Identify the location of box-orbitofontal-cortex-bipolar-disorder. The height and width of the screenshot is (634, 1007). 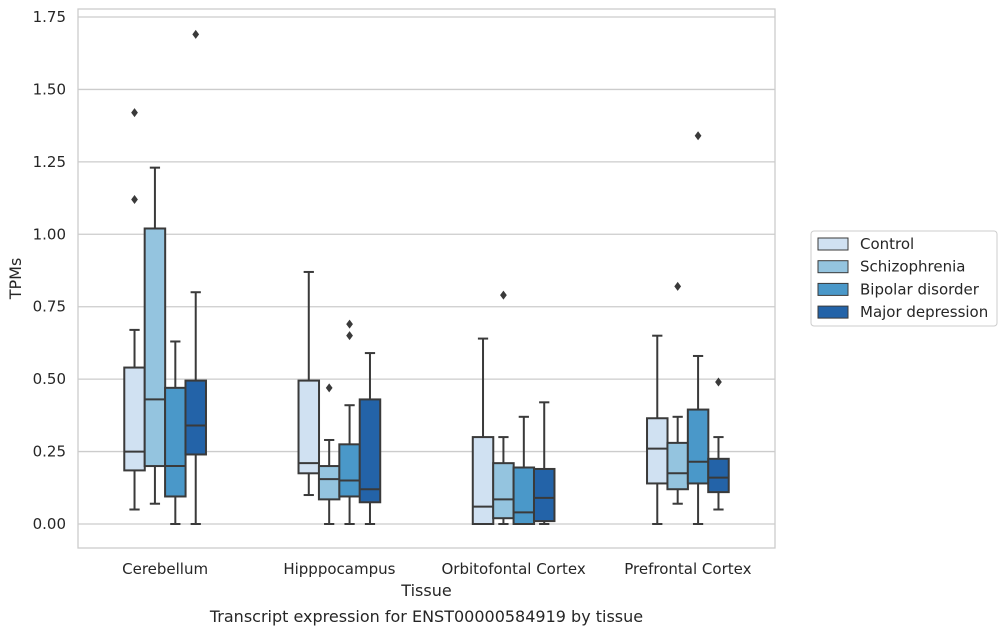
(524, 470).